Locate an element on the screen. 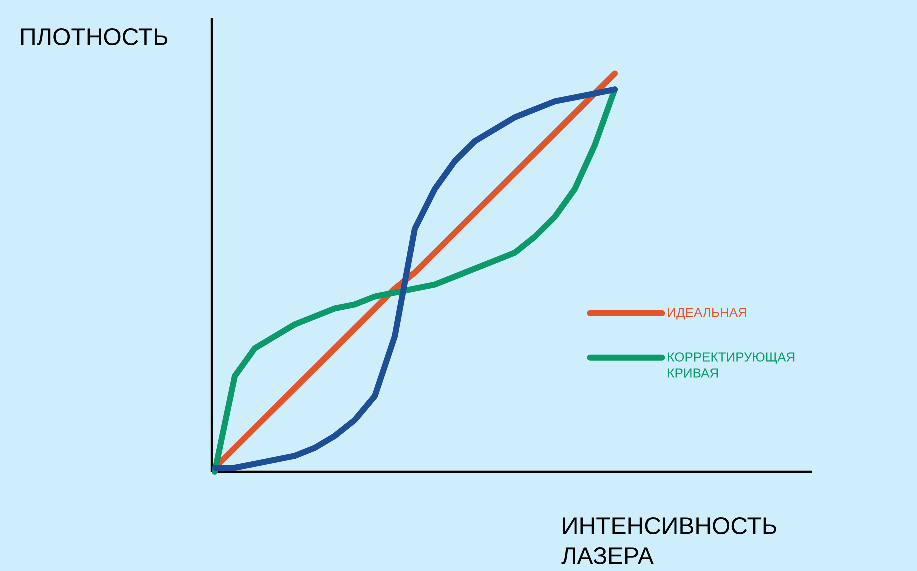 This screenshot has width=917, height=571. x-axis-title: ИНТЕНСИВНОСТЬ ЛАЗЕРА is located at coordinates (669, 540).